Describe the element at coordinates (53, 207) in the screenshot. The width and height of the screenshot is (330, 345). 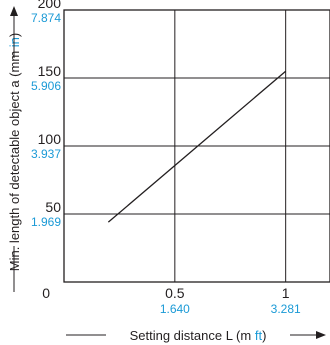
I see `y-tick-label: 50` at that location.